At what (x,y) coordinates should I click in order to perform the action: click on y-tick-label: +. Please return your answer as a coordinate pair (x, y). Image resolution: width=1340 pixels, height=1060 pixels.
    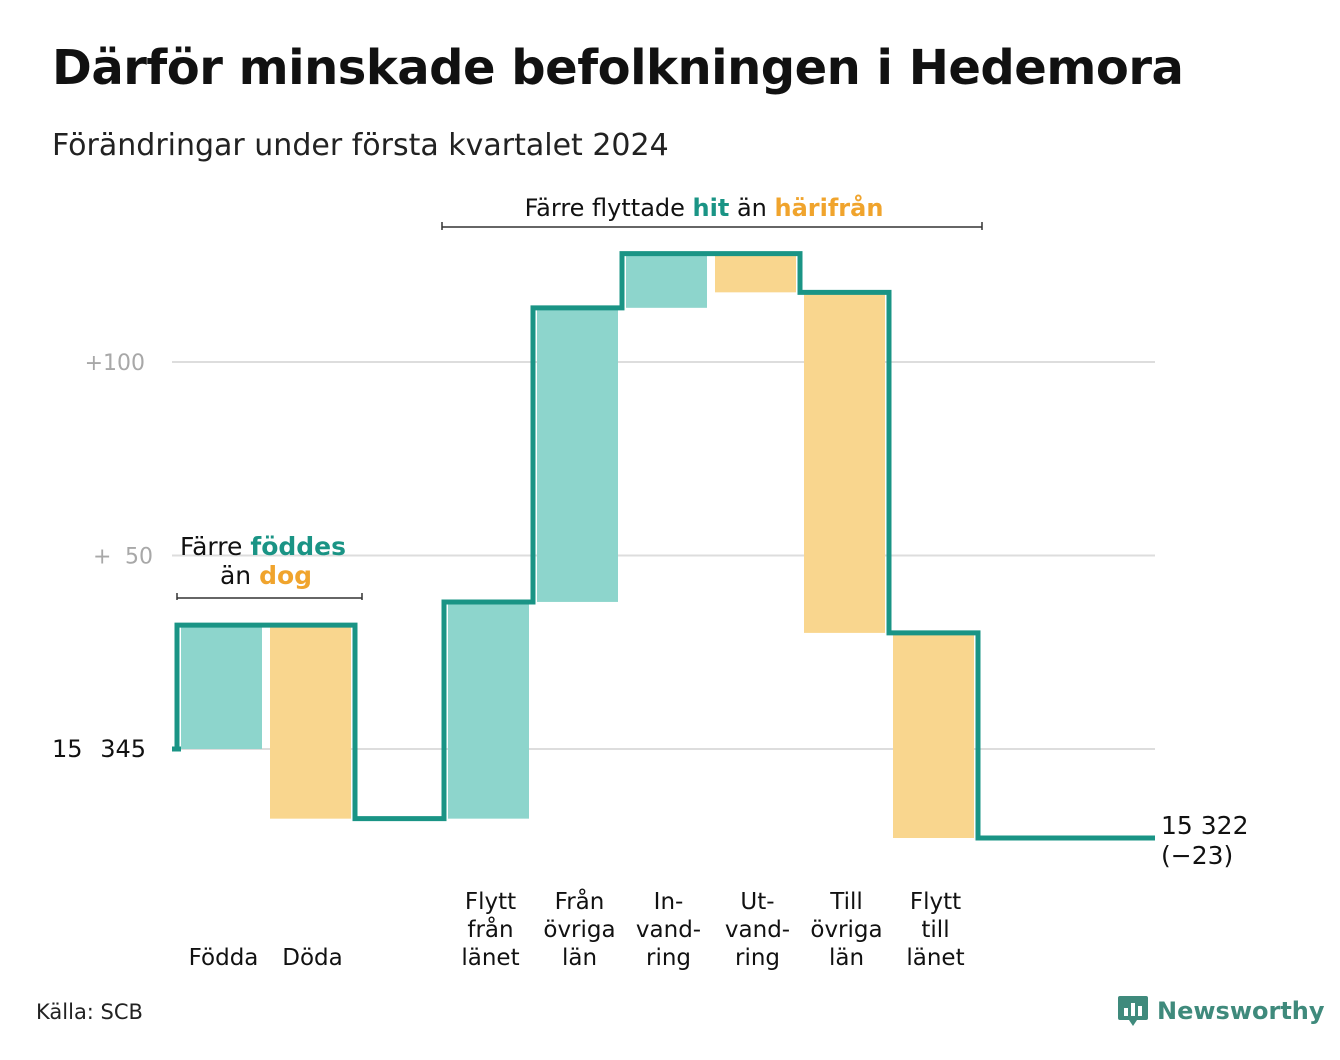
    Looking at the image, I should click on (102, 557).